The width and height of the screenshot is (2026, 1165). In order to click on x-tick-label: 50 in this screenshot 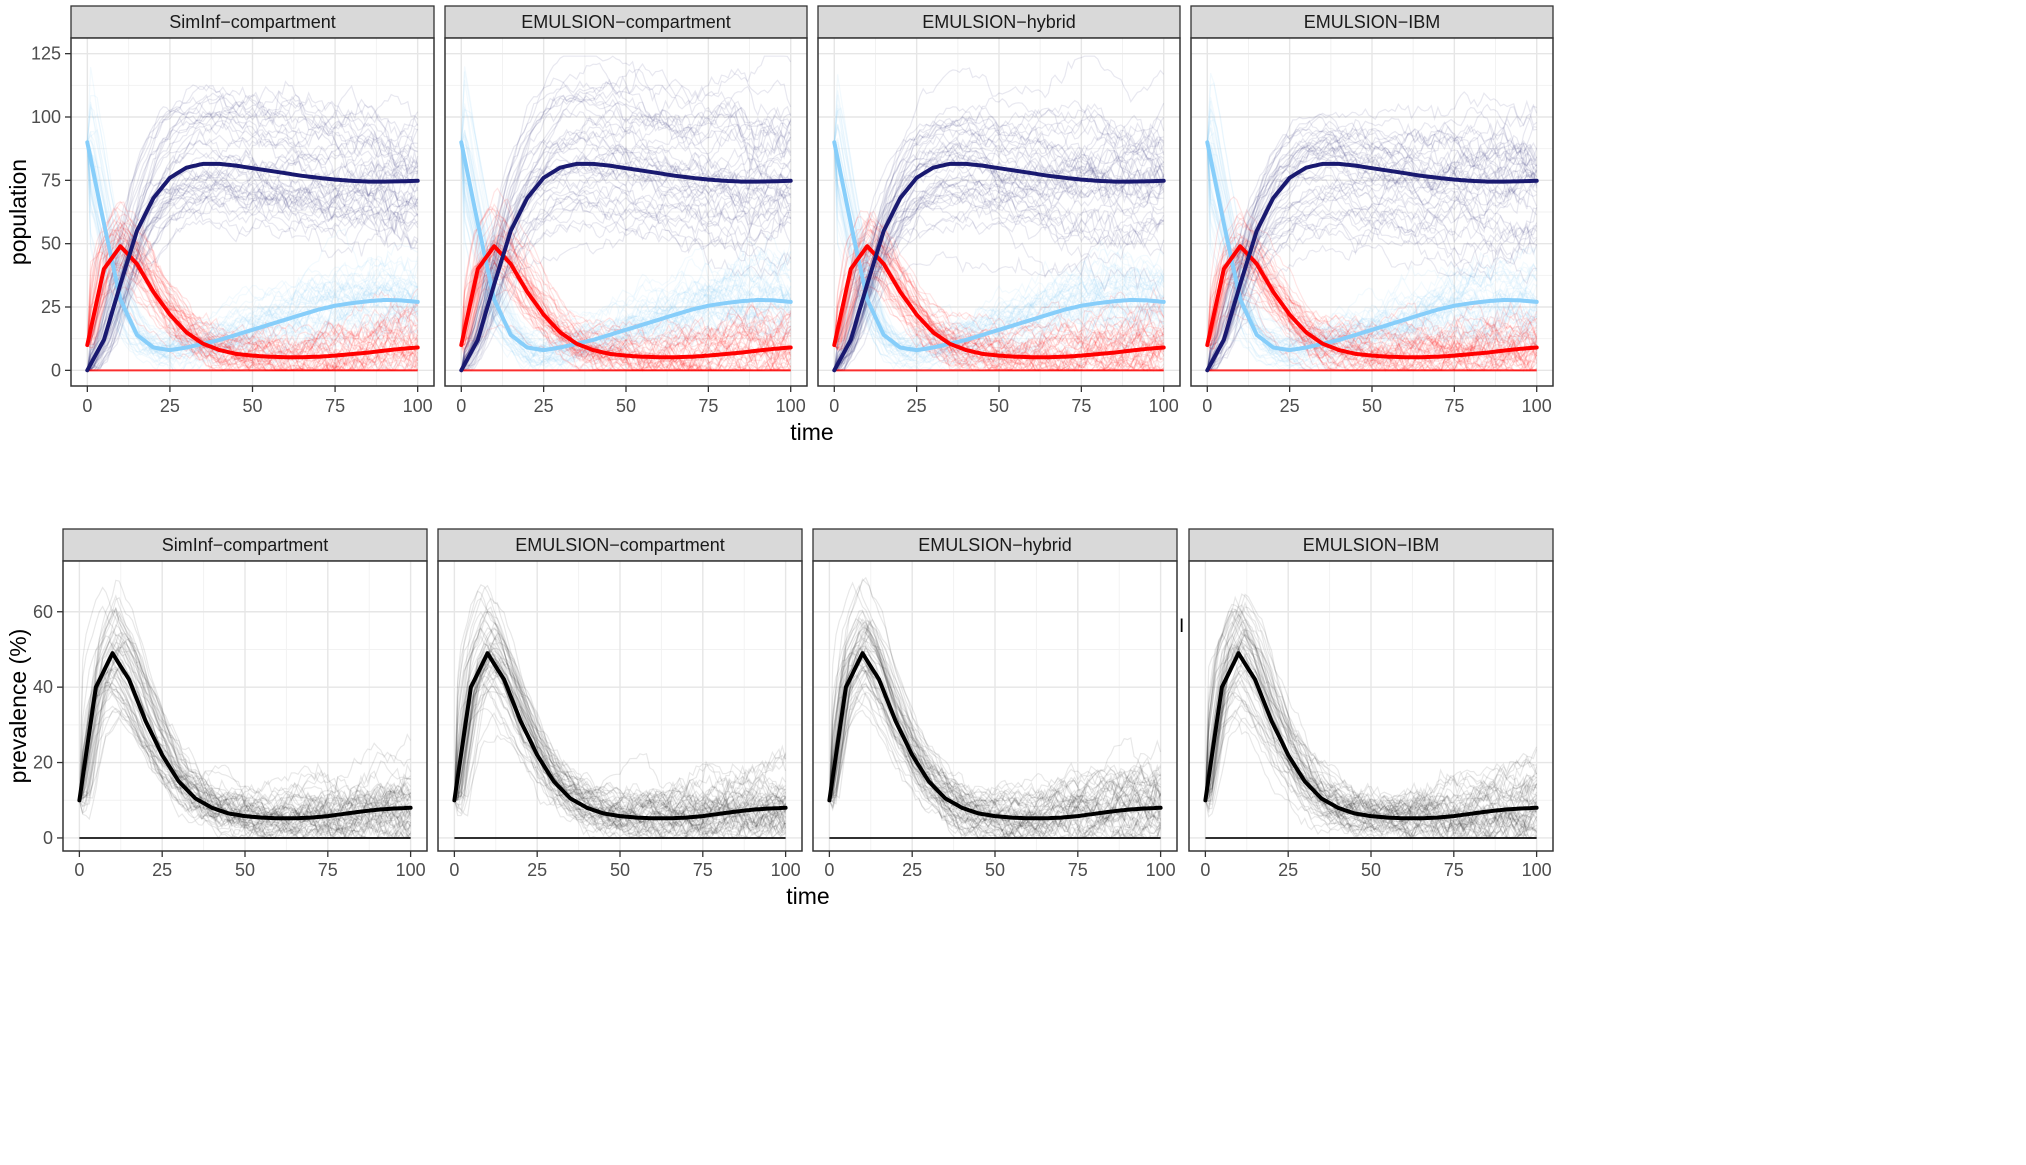, I will do `click(245, 870)`.